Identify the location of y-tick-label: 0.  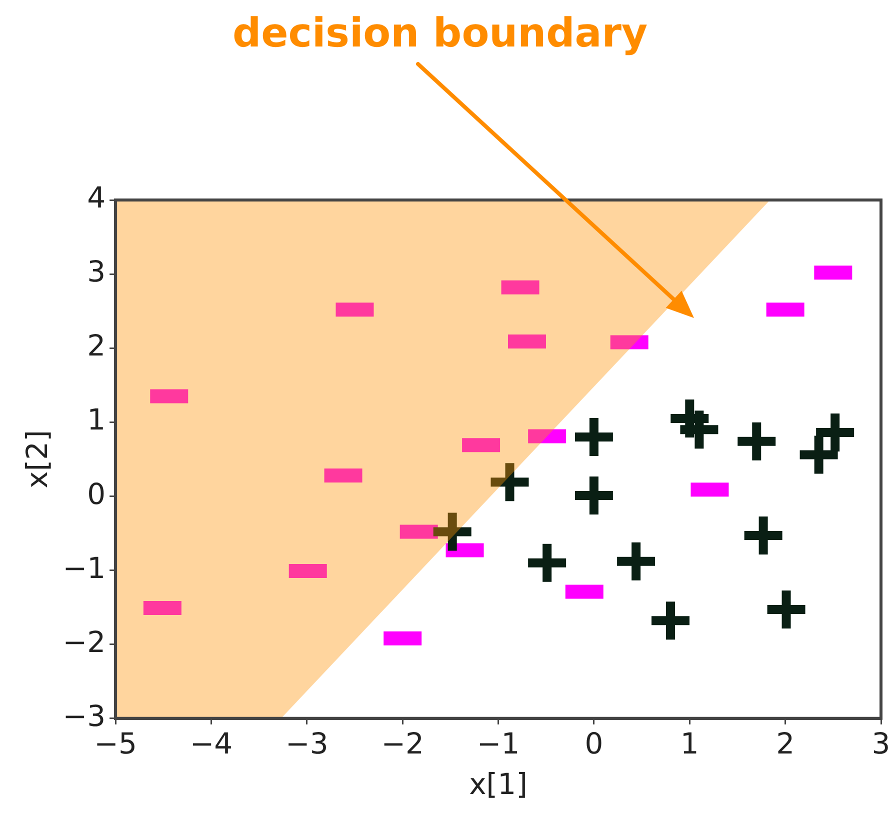
(96, 493).